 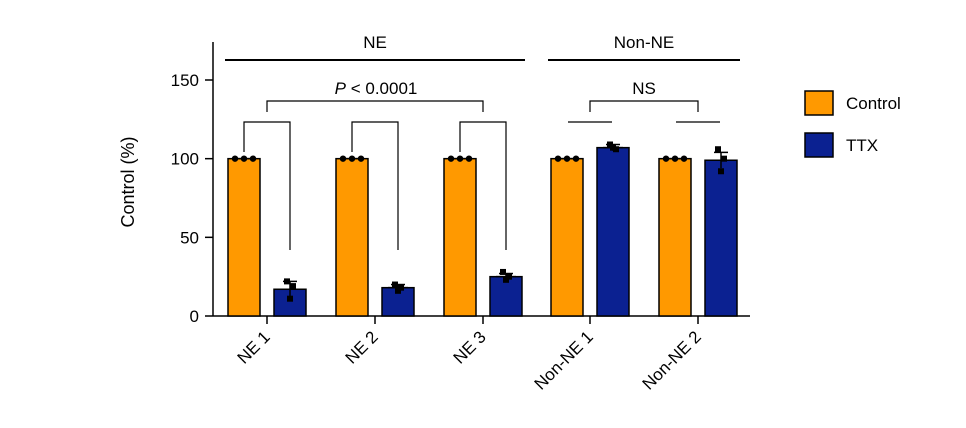 I want to click on p-value-annotation: P < 0.0001, so click(x=376, y=88).